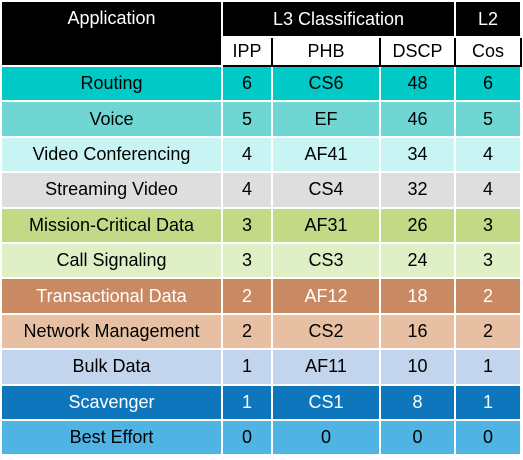  What do you see at coordinates (247, 437) in the screenshot?
I see `cell-ipp: 0` at bounding box center [247, 437].